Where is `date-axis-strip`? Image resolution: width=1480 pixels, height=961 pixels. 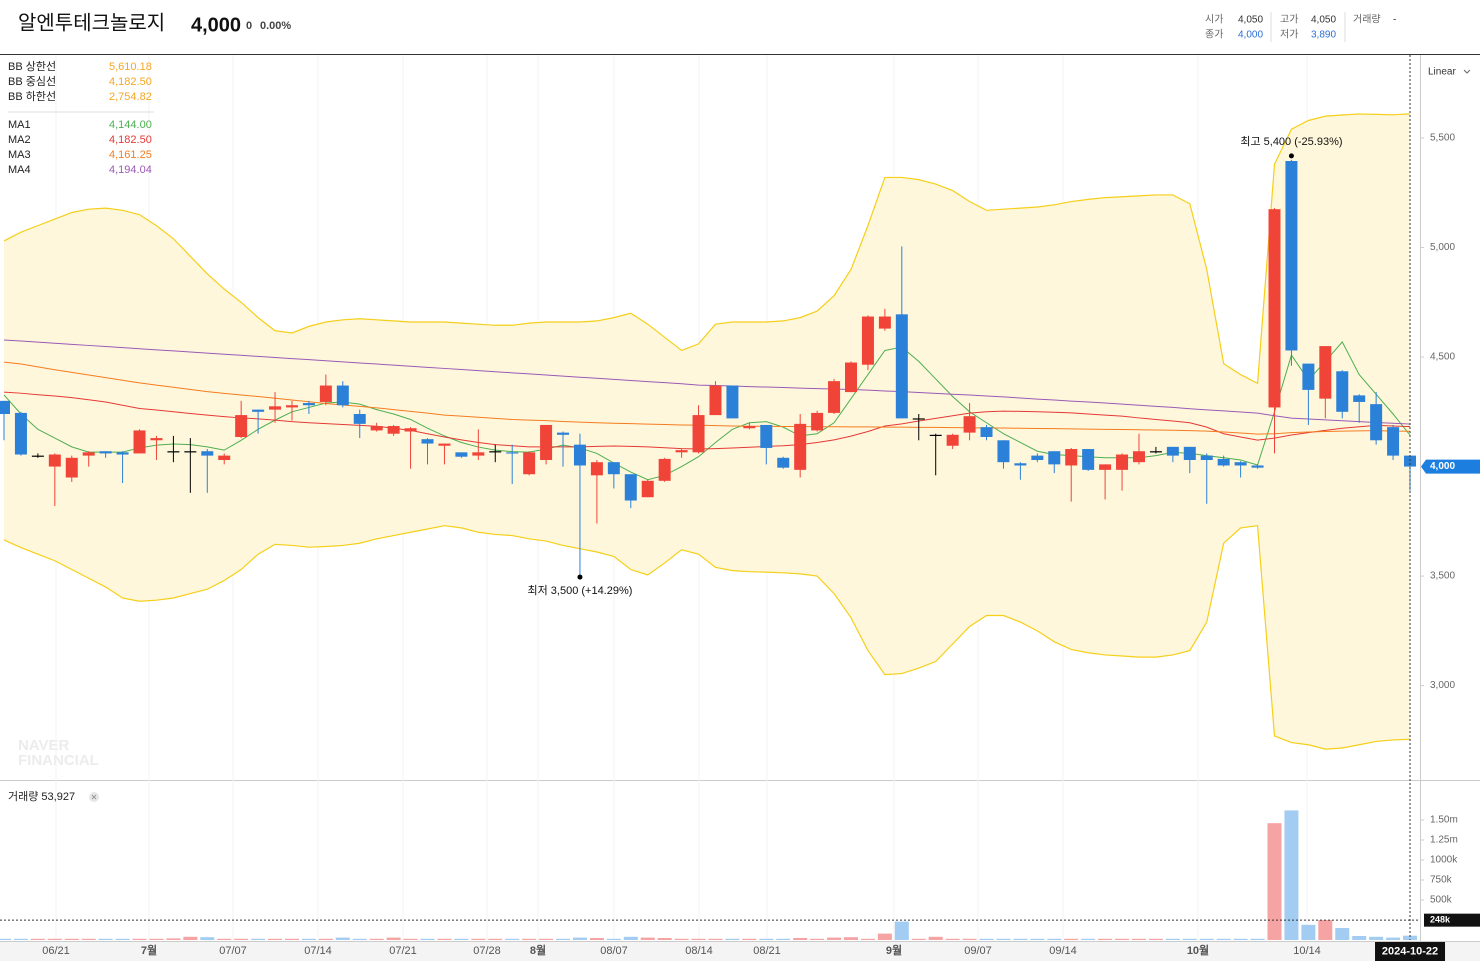 date-axis-strip is located at coordinates (740, 951).